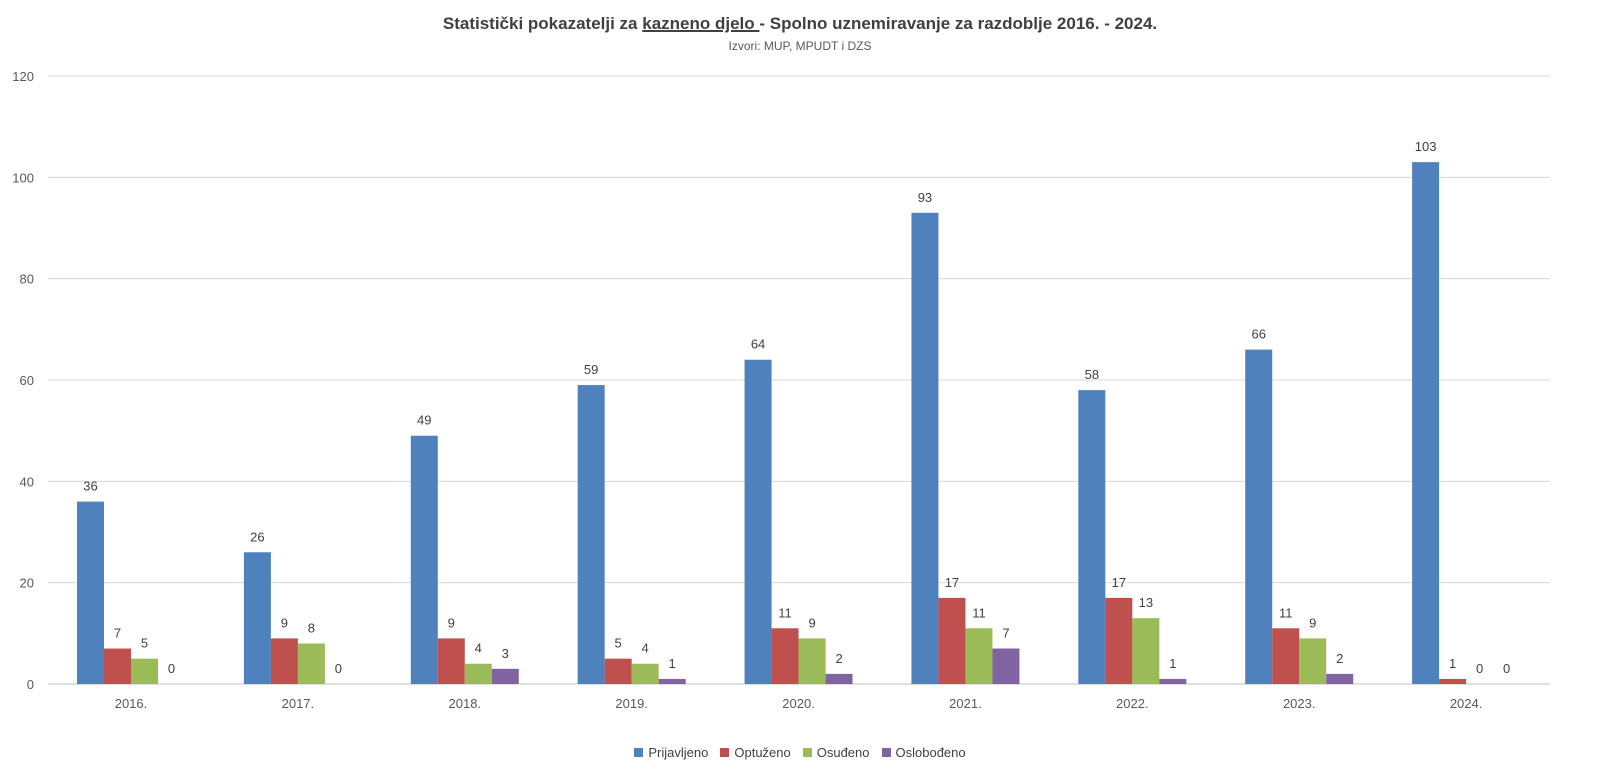 The image size is (1600, 777). What do you see at coordinates (701, 23) in the screenshot?
I see `chart-title-underlined: kazneno djelo` at bounding box center [701, 23].